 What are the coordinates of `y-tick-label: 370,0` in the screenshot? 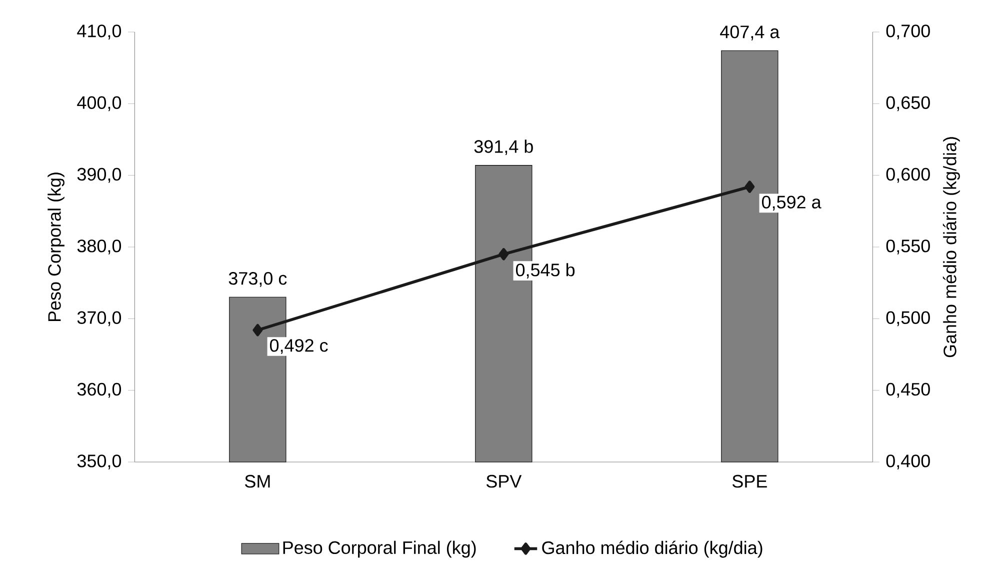 It's located at (99, 318).